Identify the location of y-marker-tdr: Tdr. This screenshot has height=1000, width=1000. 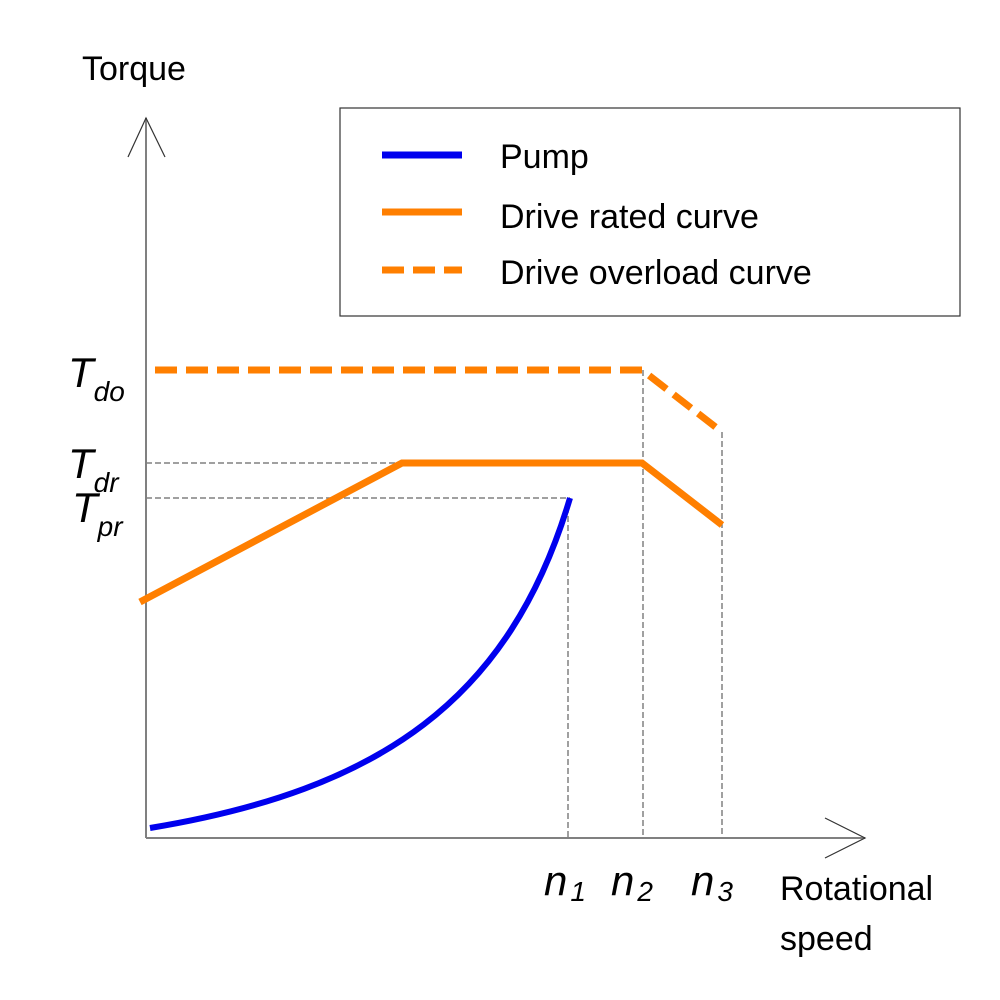
(94, 469).